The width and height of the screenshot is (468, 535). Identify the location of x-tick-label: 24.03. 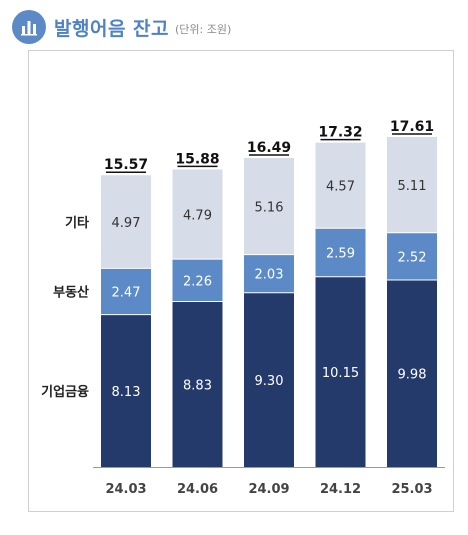
(125, 489).